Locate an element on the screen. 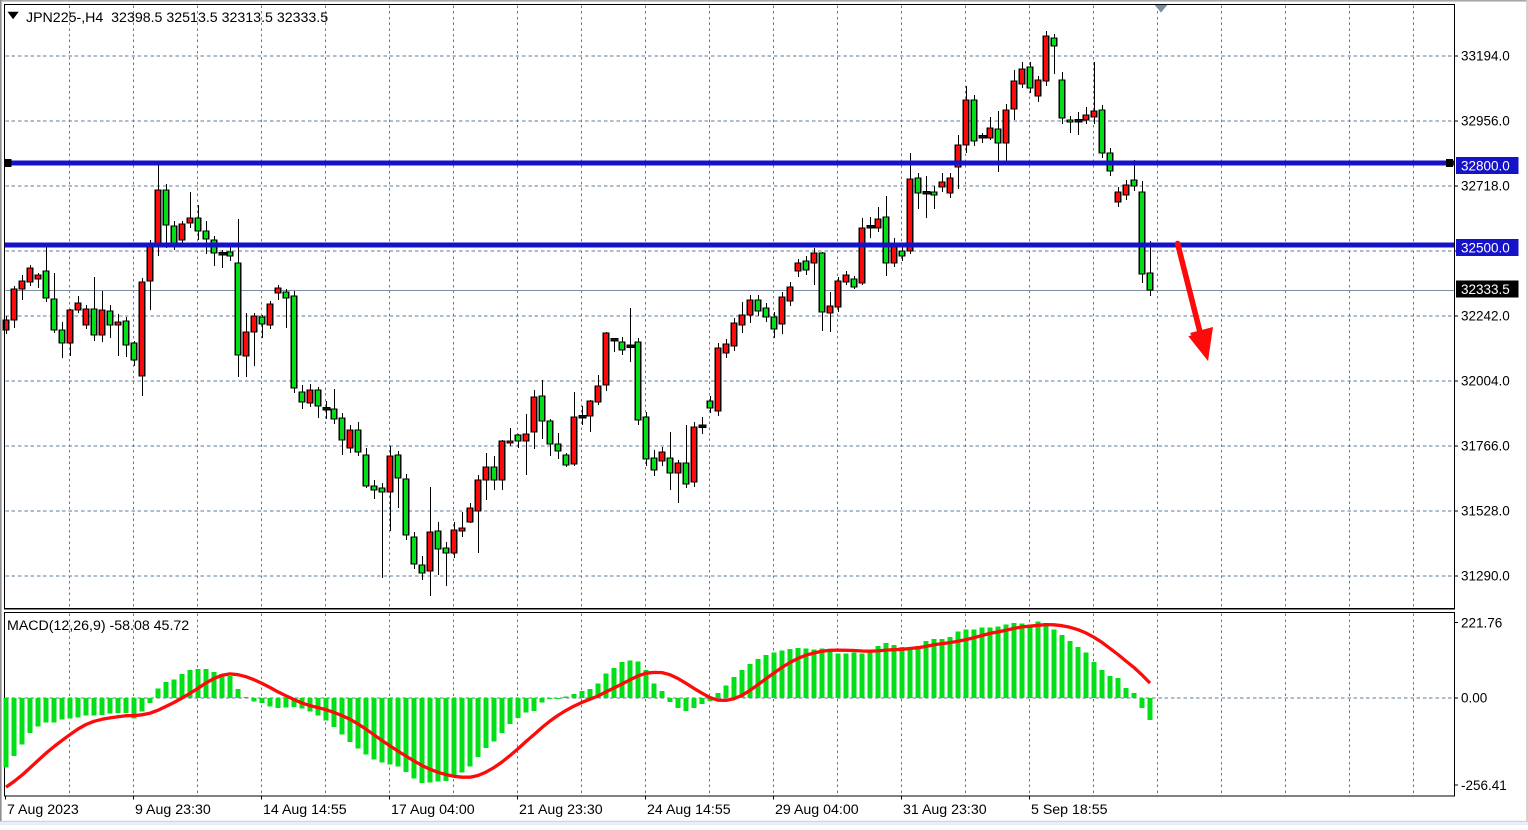 Image resolution: width=1528 pixels, height=830 pixels. svg-text: 31290.0 is located at coordinates (1485, 575).